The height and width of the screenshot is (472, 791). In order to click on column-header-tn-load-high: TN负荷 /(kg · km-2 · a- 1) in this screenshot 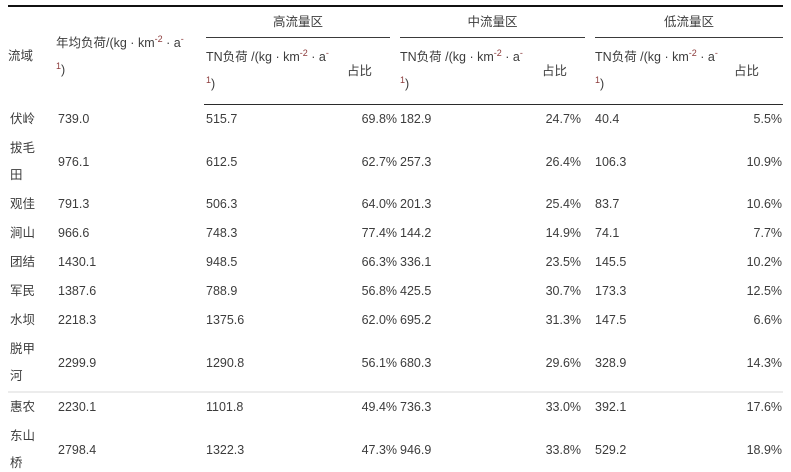, I will do `click(272, 71)`.